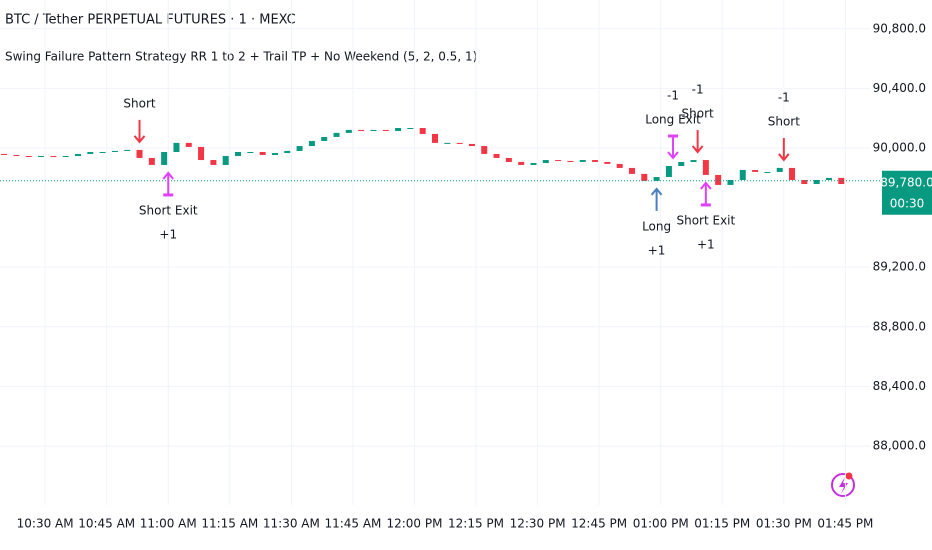 The image size is (932, 550). Describe the element at coordinates (907, 203) in the screenshot. I see `countdown-label: 00:30` at that location.